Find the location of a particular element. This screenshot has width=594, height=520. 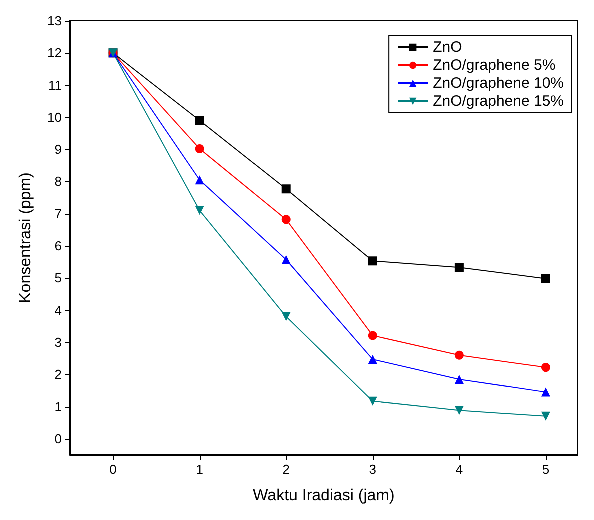

x-tick-label: 1 is located at coordinates (200, 469).